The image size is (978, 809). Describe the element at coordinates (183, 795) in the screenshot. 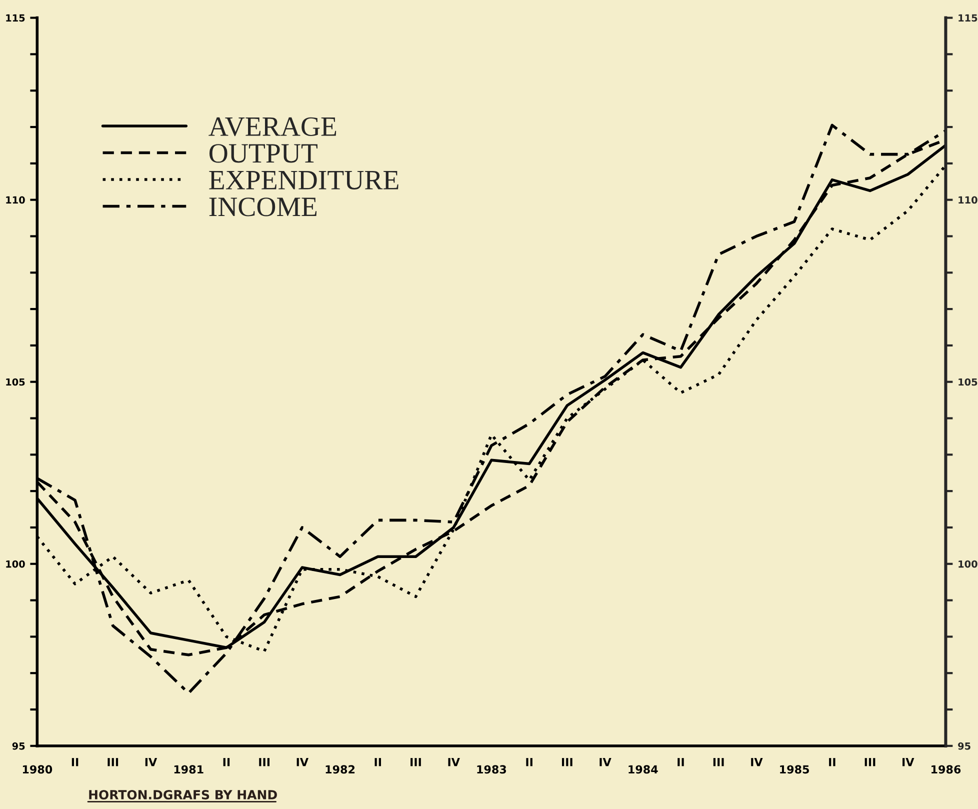

I see `text: HORTON.DGRAFS BY HAND` at that location.